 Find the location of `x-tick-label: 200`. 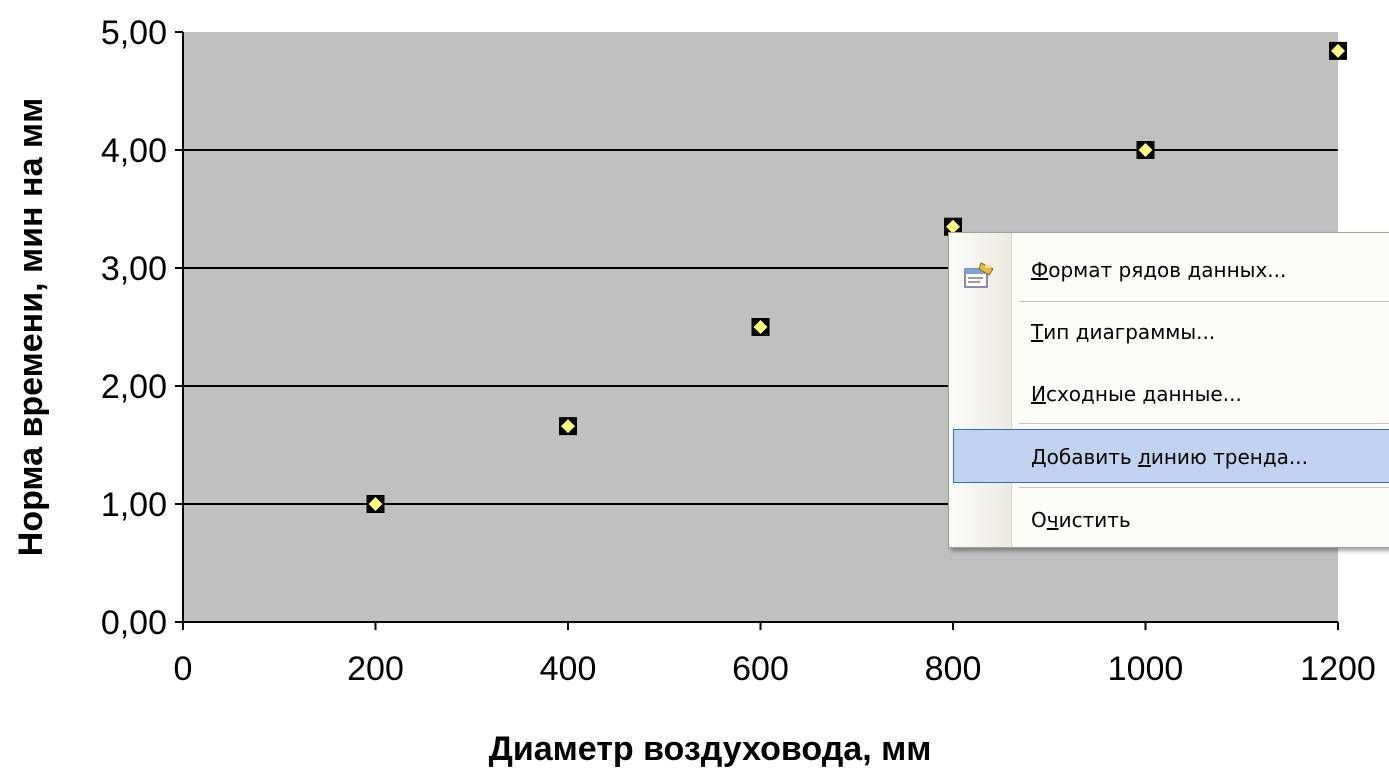

x-tick-label: 200 is located at coordinates (375, 669).